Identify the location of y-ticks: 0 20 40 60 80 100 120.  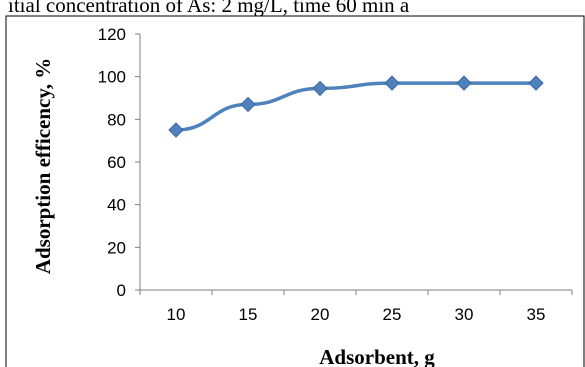
(119, 162).